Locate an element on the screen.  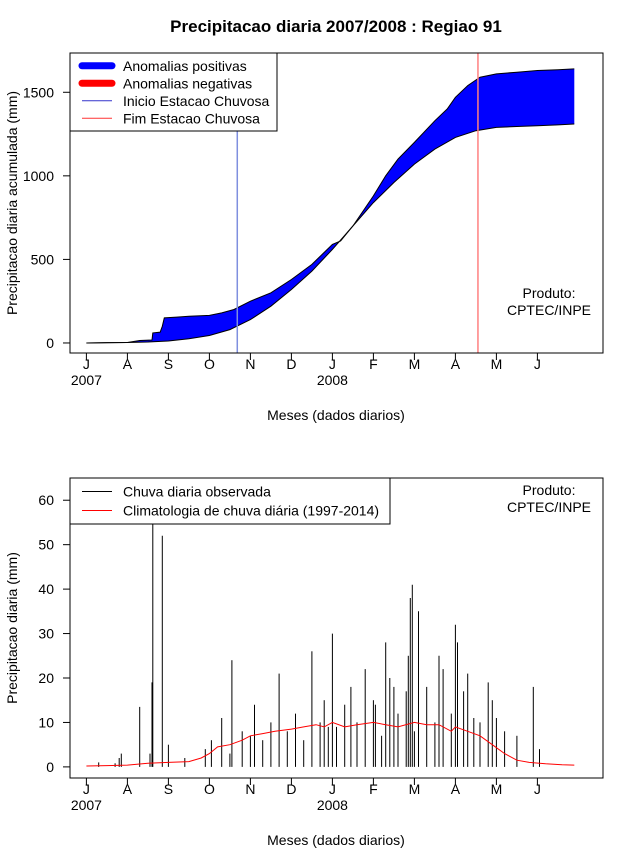
y-tick-label: 40 is located at coordinates (46, 589).